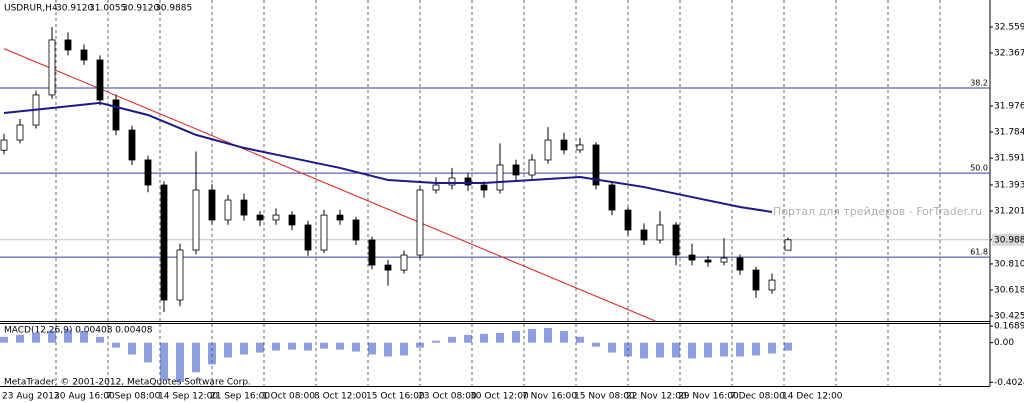 The height and width of the screenshot is (403, 1024). What do you see at coordinates (133, 397) in the screenshot?
I see `x-tick-label: 7 Sep 08:00` at bounding box center [133, 397].